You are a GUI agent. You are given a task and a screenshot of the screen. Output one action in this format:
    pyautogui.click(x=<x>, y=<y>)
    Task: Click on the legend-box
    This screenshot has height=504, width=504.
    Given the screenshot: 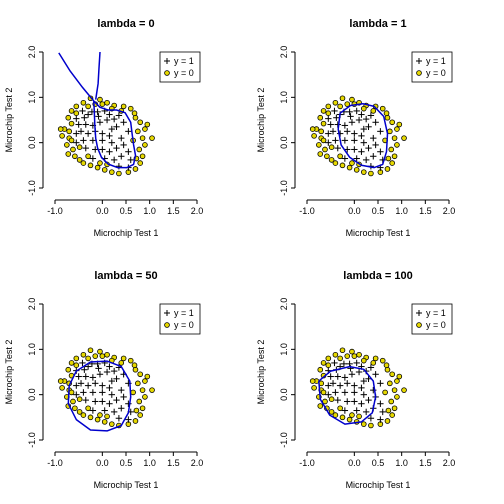 What is the action you would take?
    pyautogui.click(x=432, y=67)
    